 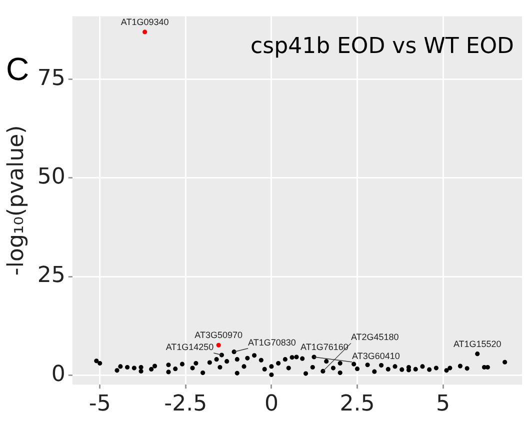 What do you see at coordinates (272, 342) in the screenshot?
I see `annotation: AT1G70830` at bounding box center [272, 342].